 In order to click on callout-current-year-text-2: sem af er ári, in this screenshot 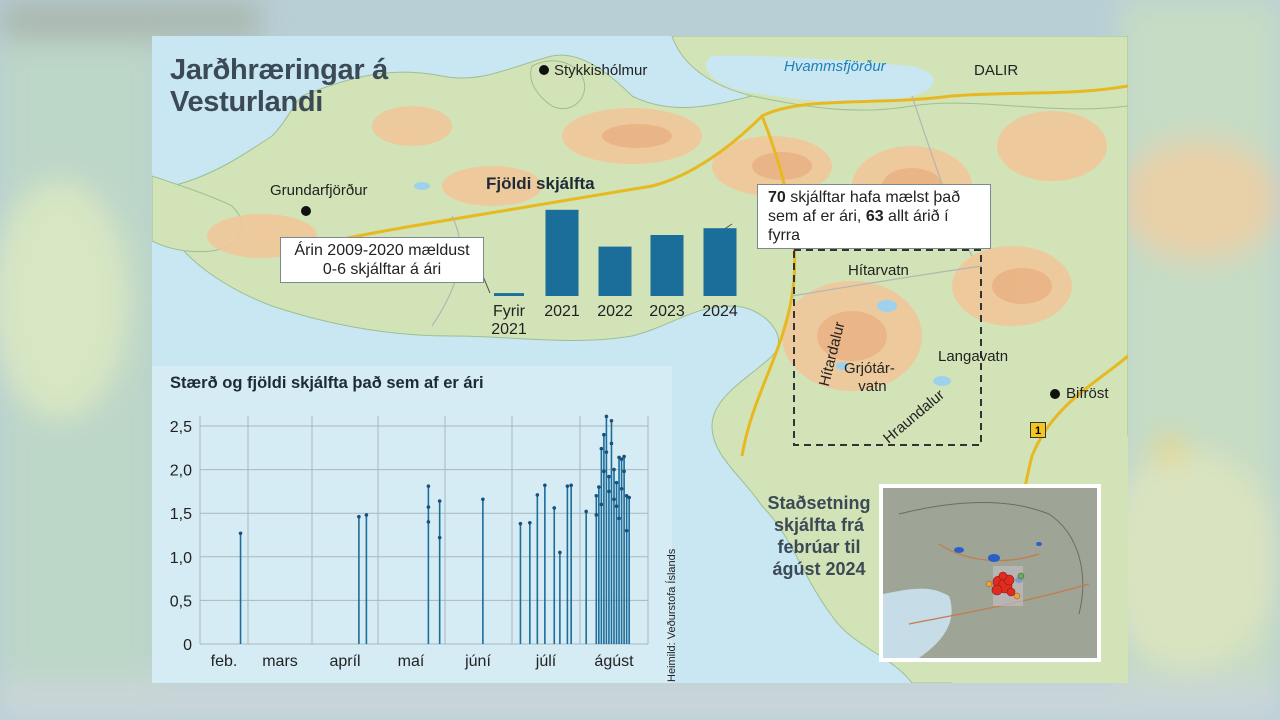, I will do `click(817, 216)`.